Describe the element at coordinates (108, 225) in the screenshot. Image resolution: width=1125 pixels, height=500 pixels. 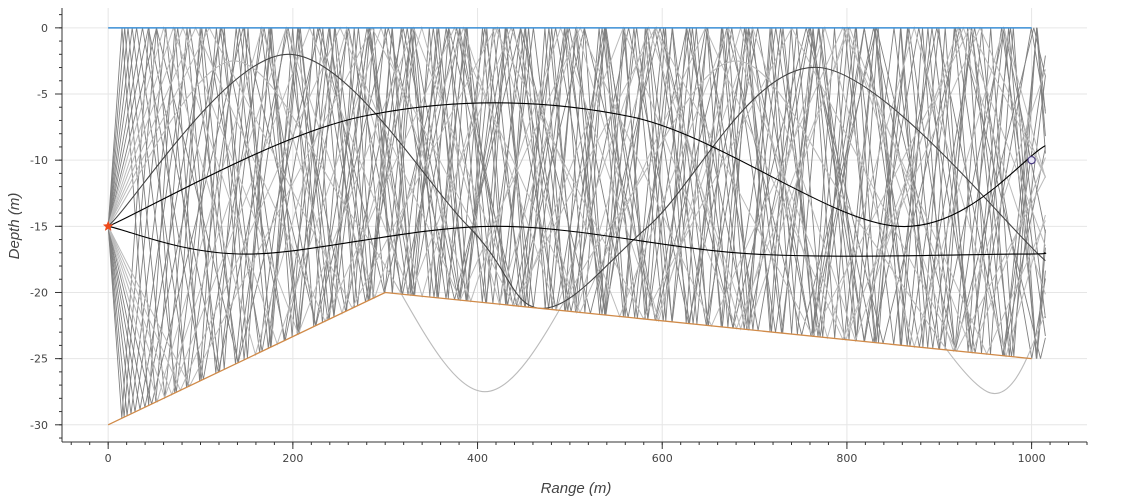
I see `source-marker` at that location.